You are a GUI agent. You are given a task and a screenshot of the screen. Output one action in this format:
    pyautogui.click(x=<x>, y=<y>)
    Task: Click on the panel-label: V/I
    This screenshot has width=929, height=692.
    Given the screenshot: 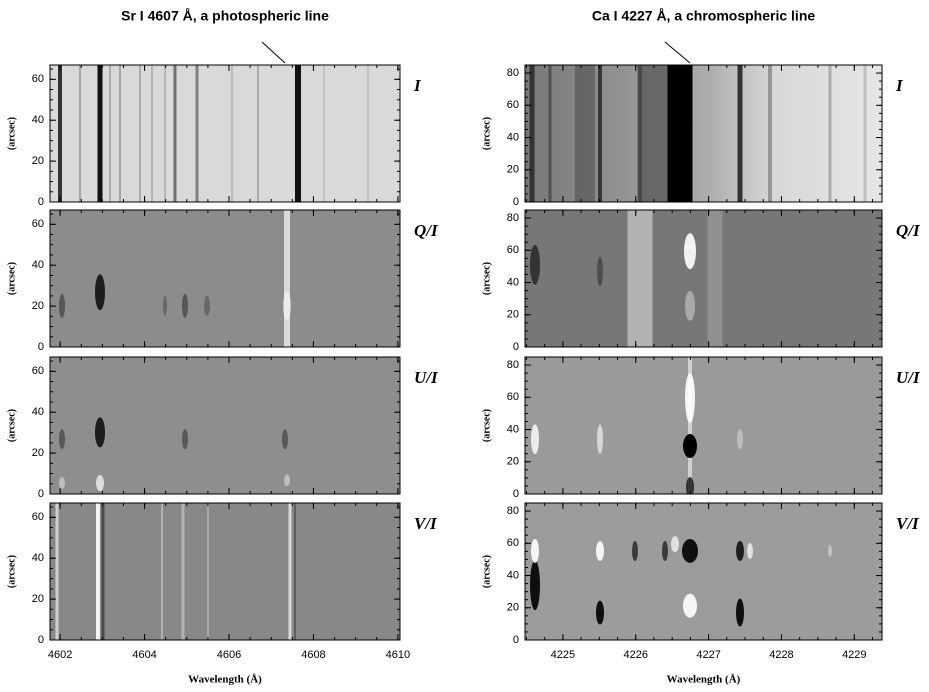 What is the action you would take?
    pyautogui.click(x=908, y=523)
    